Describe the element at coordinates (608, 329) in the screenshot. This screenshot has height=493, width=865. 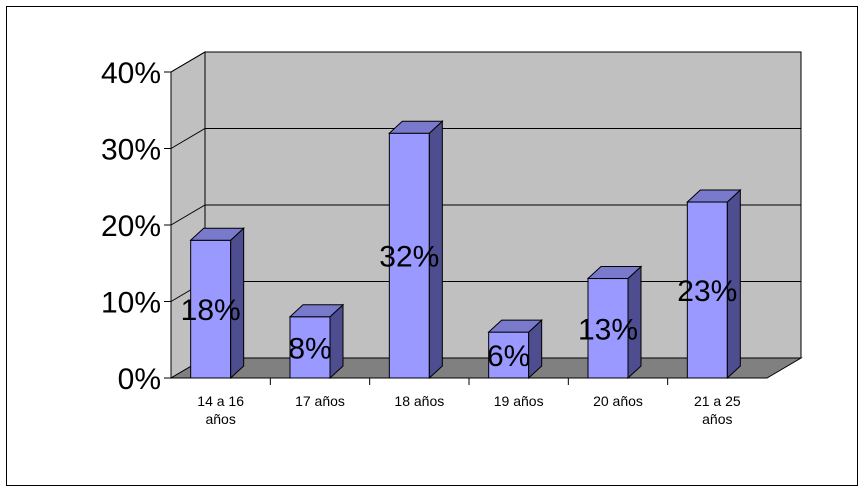
I see `data-label: 13%` at that location.